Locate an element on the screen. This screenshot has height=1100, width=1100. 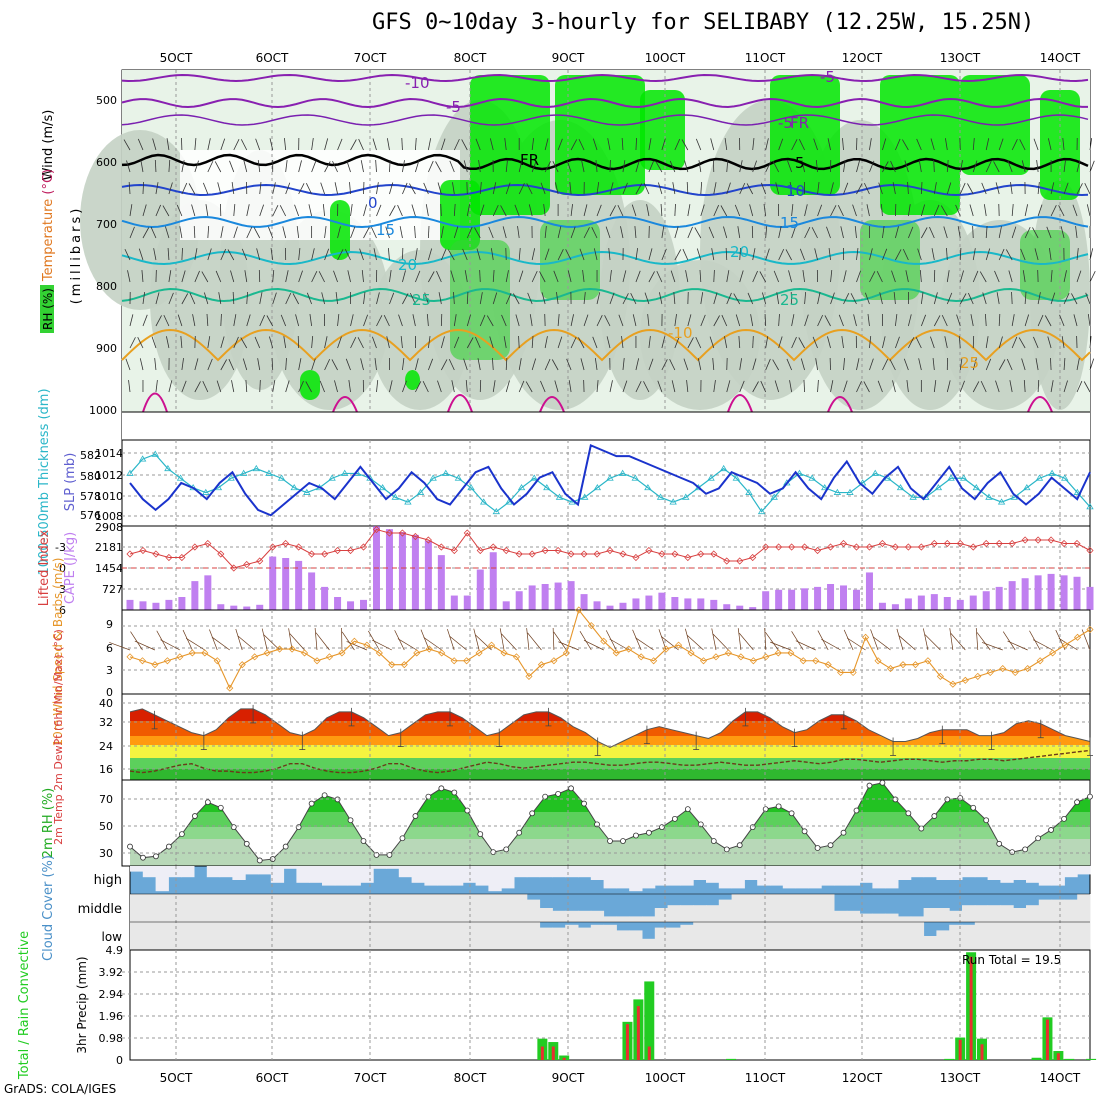
isotherm-label: 5 is located at coordinates (800, 163).